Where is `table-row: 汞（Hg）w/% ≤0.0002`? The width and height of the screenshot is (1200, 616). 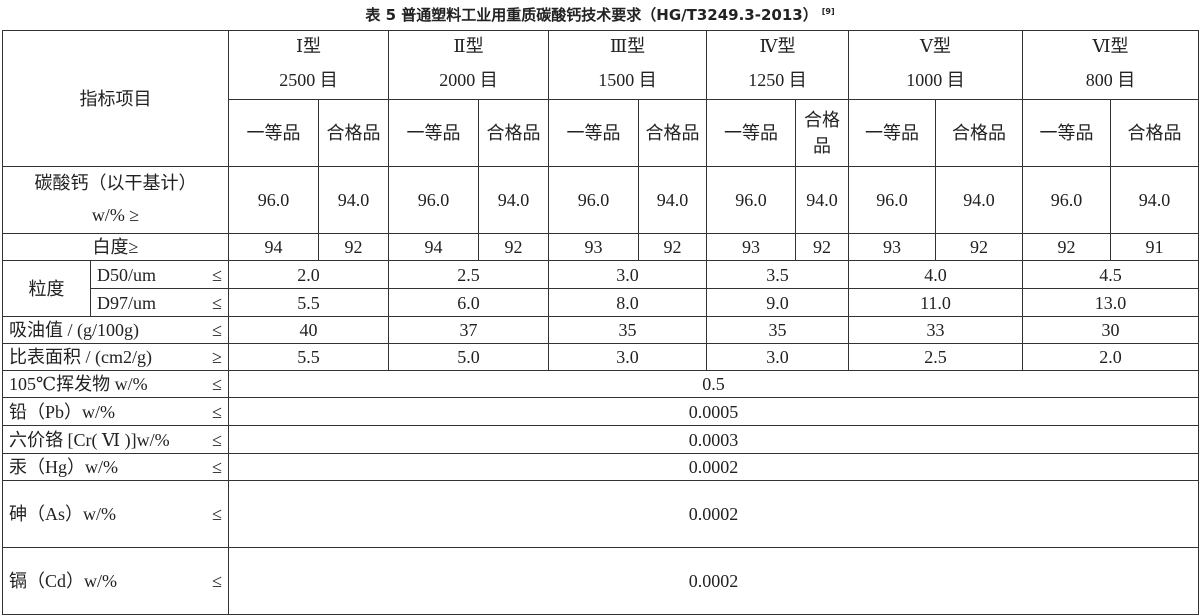 table-row: 汞（Hg）w/% ≤0.0002 is located at coordinates (600, 467).